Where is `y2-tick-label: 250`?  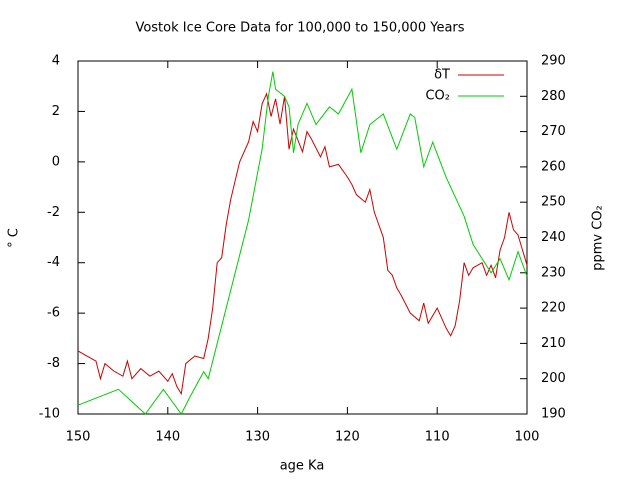
y2-tick-label: 250 is located at coordinates (553, 202).